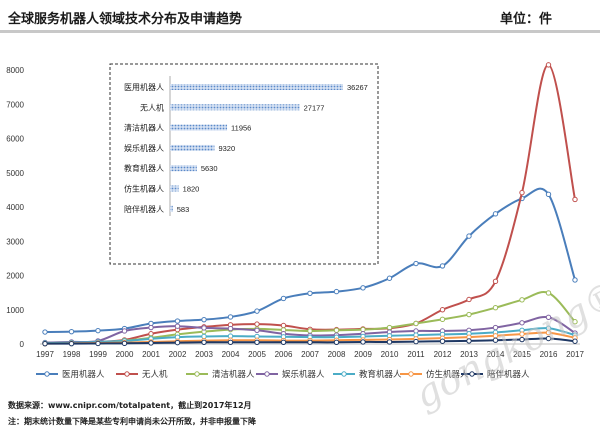 The width and height of the screenshot is (600, 431). I want to click on x-tick-label: 2017, so click(575, 354).